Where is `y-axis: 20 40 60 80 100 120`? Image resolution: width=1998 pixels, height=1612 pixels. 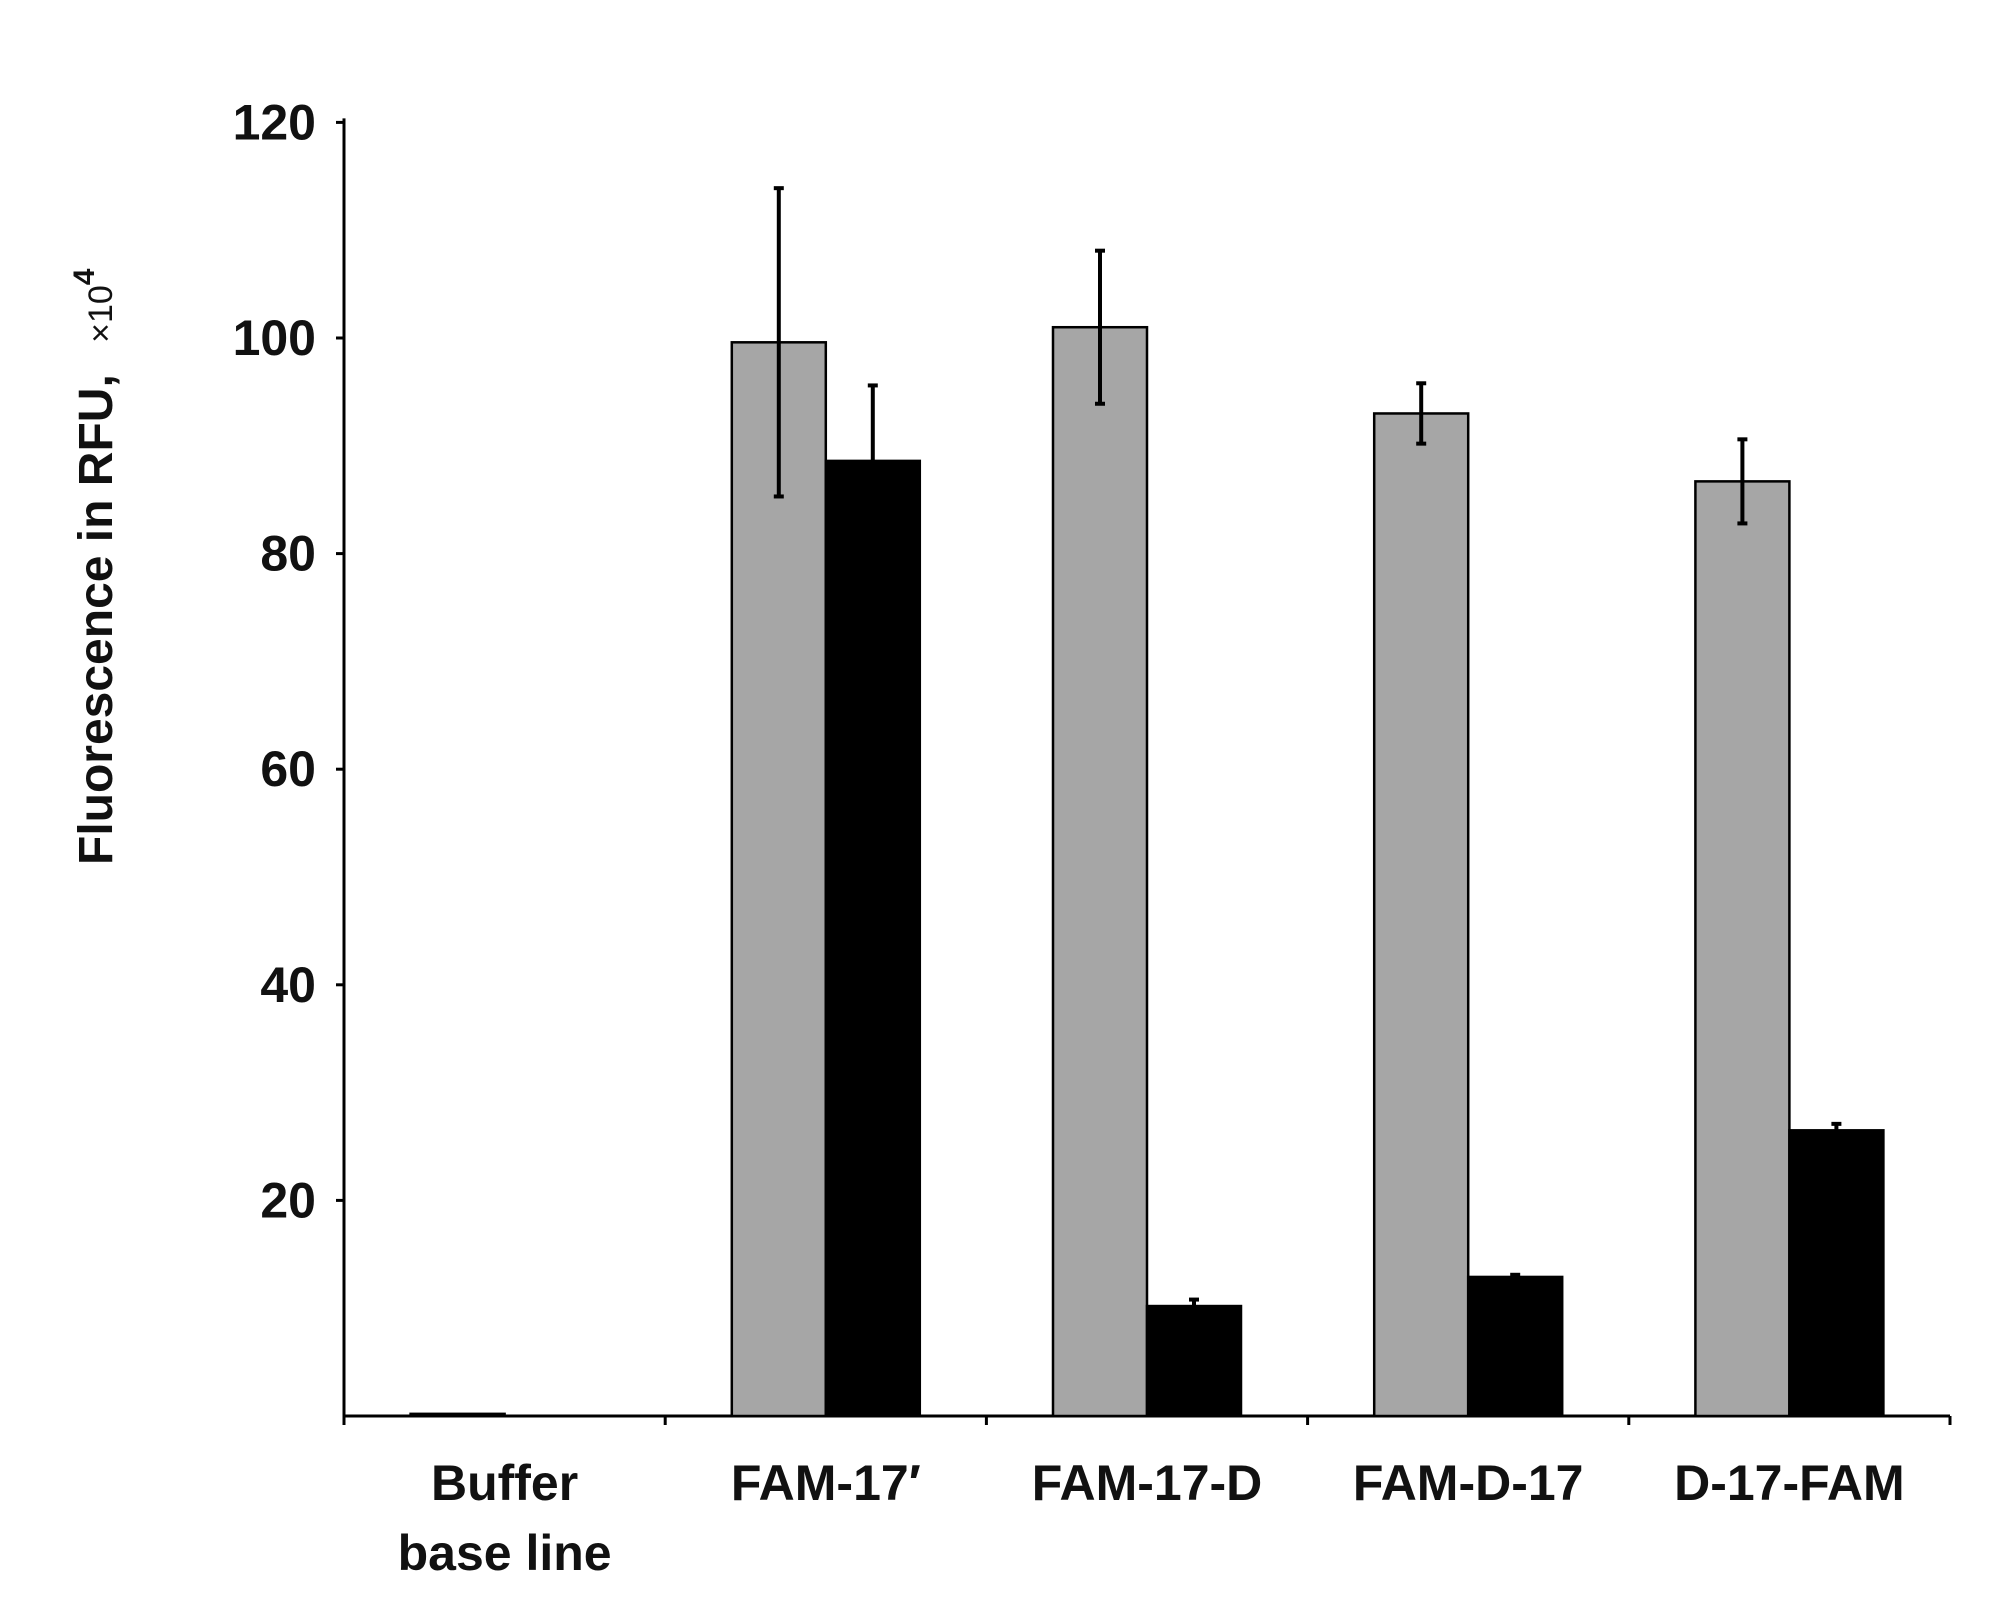
y-axis: 20 40 60 80 100 120 is located at coordinates (289, 755).